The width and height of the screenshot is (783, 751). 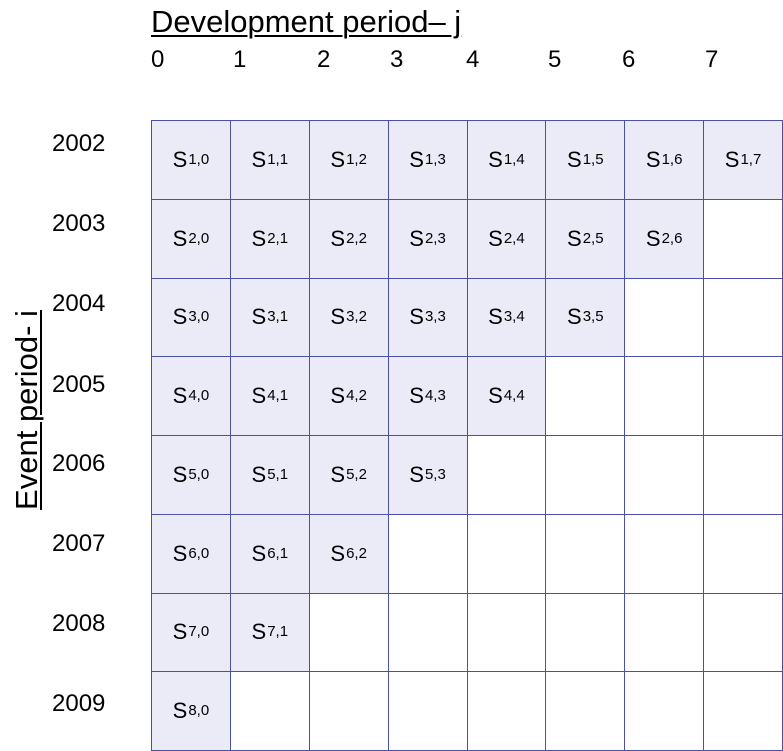 I want to click on triangle-cell-filled: S 2,5, so click(x=586, y=239).